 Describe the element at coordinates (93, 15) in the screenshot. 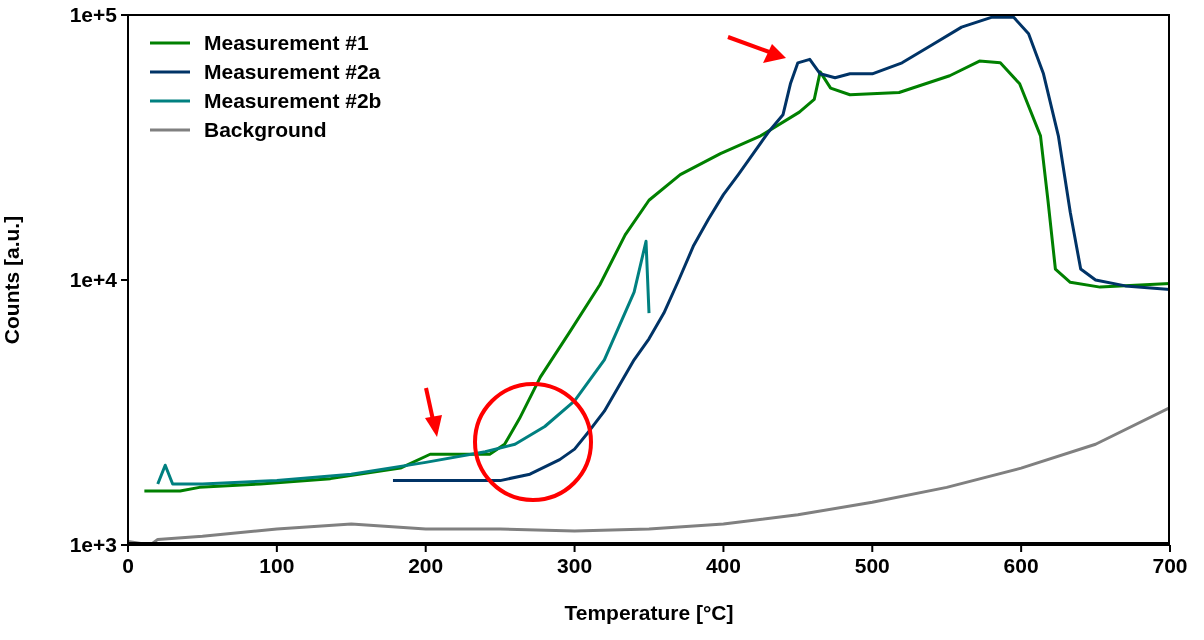

I see `y-tick-label: 1e+5` at that location.